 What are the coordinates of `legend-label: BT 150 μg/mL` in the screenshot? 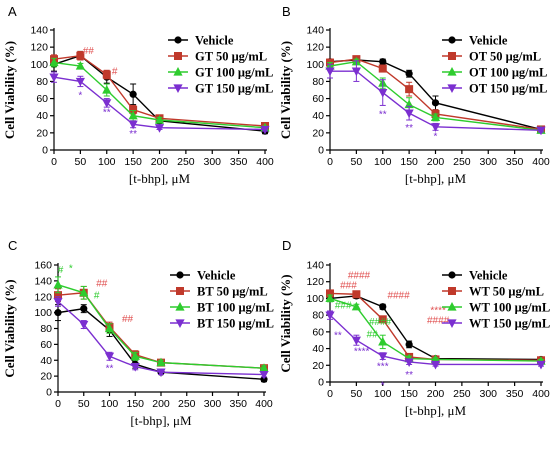 It's located at (235, 324).